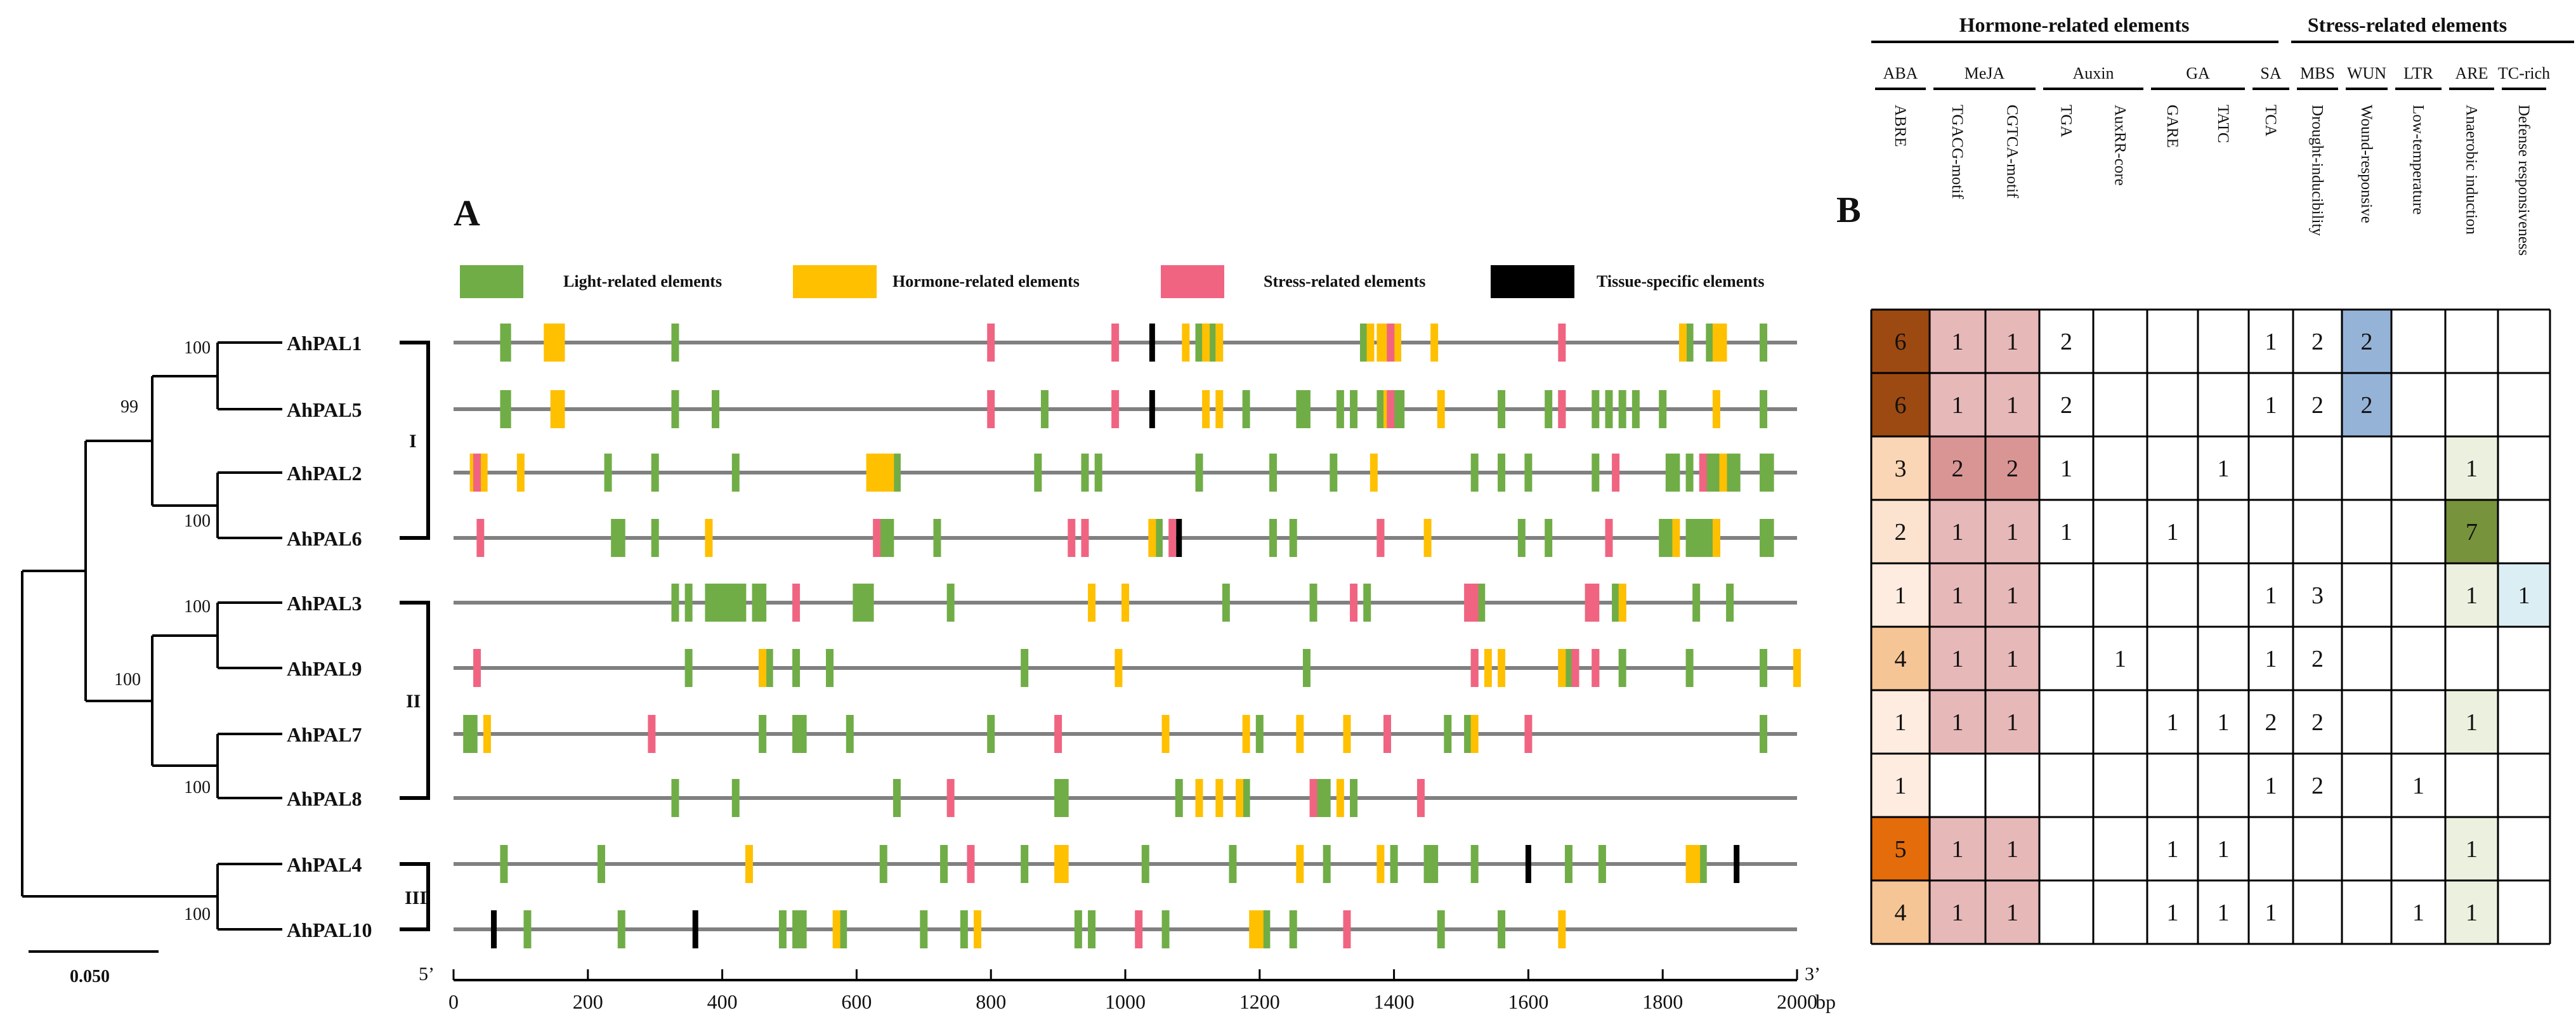 This screenshot has height=1034, width=2576. I want to click on gene-label: AhPAL1, so click(325, 343).